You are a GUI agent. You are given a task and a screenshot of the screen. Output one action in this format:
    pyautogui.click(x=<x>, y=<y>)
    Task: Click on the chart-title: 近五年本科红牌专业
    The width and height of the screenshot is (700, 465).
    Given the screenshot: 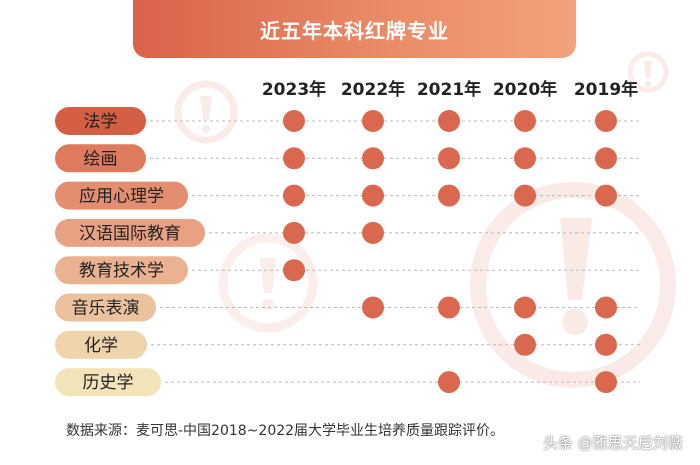 What is the action you would take?
    pyautogui.click(x=354, y=30)
    